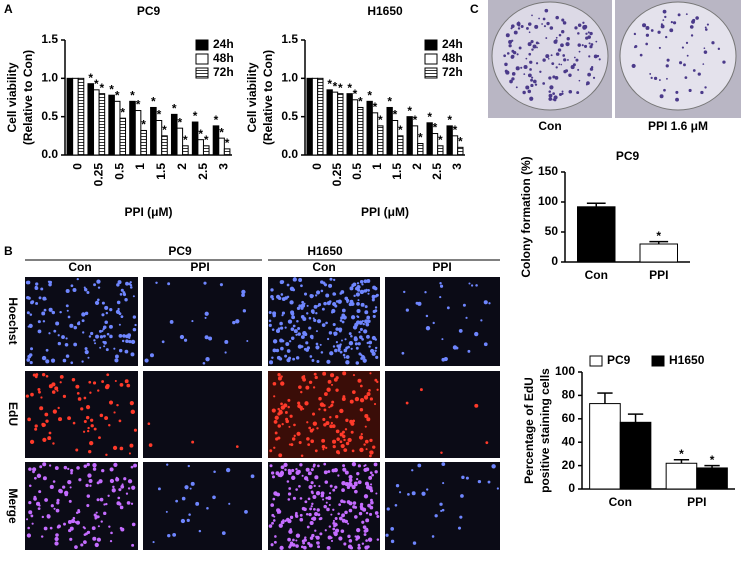 Image resolution: width=753 pixels, height=563 pixels. What do you see at coordinates (49, 39) in the screenshot?
I see `y-tick-label: 1.5` at bounding box center [49, 39].